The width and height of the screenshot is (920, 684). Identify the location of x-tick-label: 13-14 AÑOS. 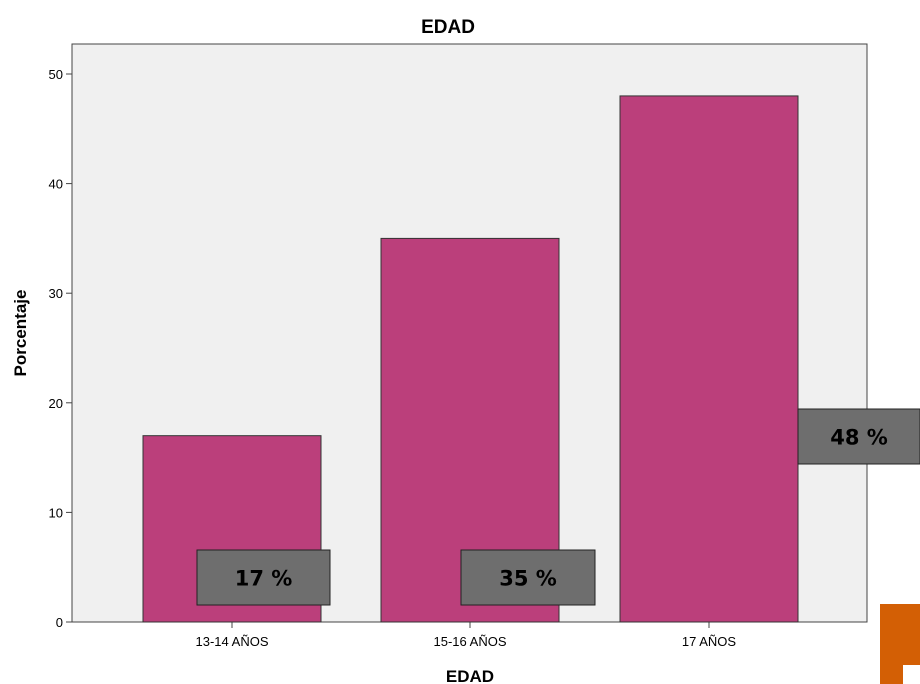
(232, 641).